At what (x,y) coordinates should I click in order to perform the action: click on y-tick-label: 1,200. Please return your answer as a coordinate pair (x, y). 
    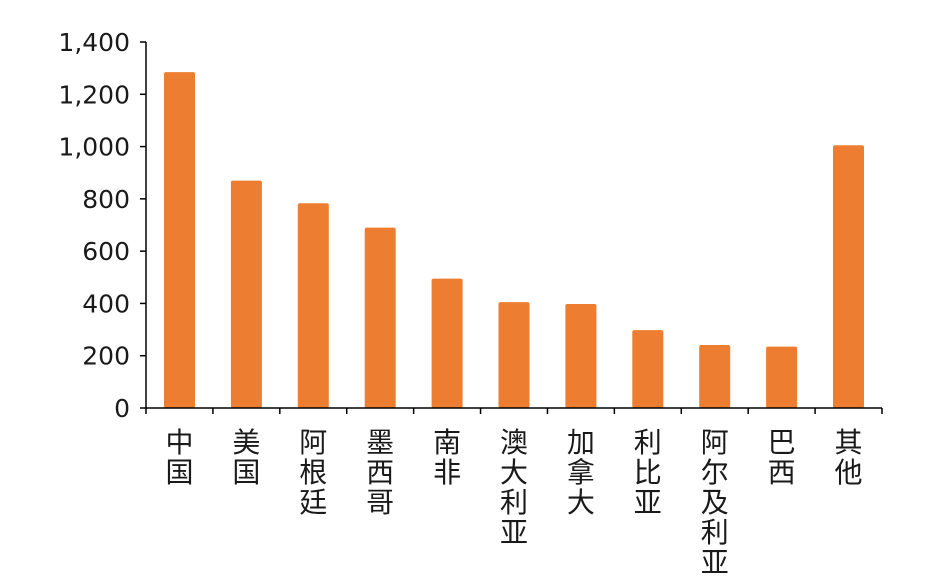
    Looking at the image, I should click on (94, 94).